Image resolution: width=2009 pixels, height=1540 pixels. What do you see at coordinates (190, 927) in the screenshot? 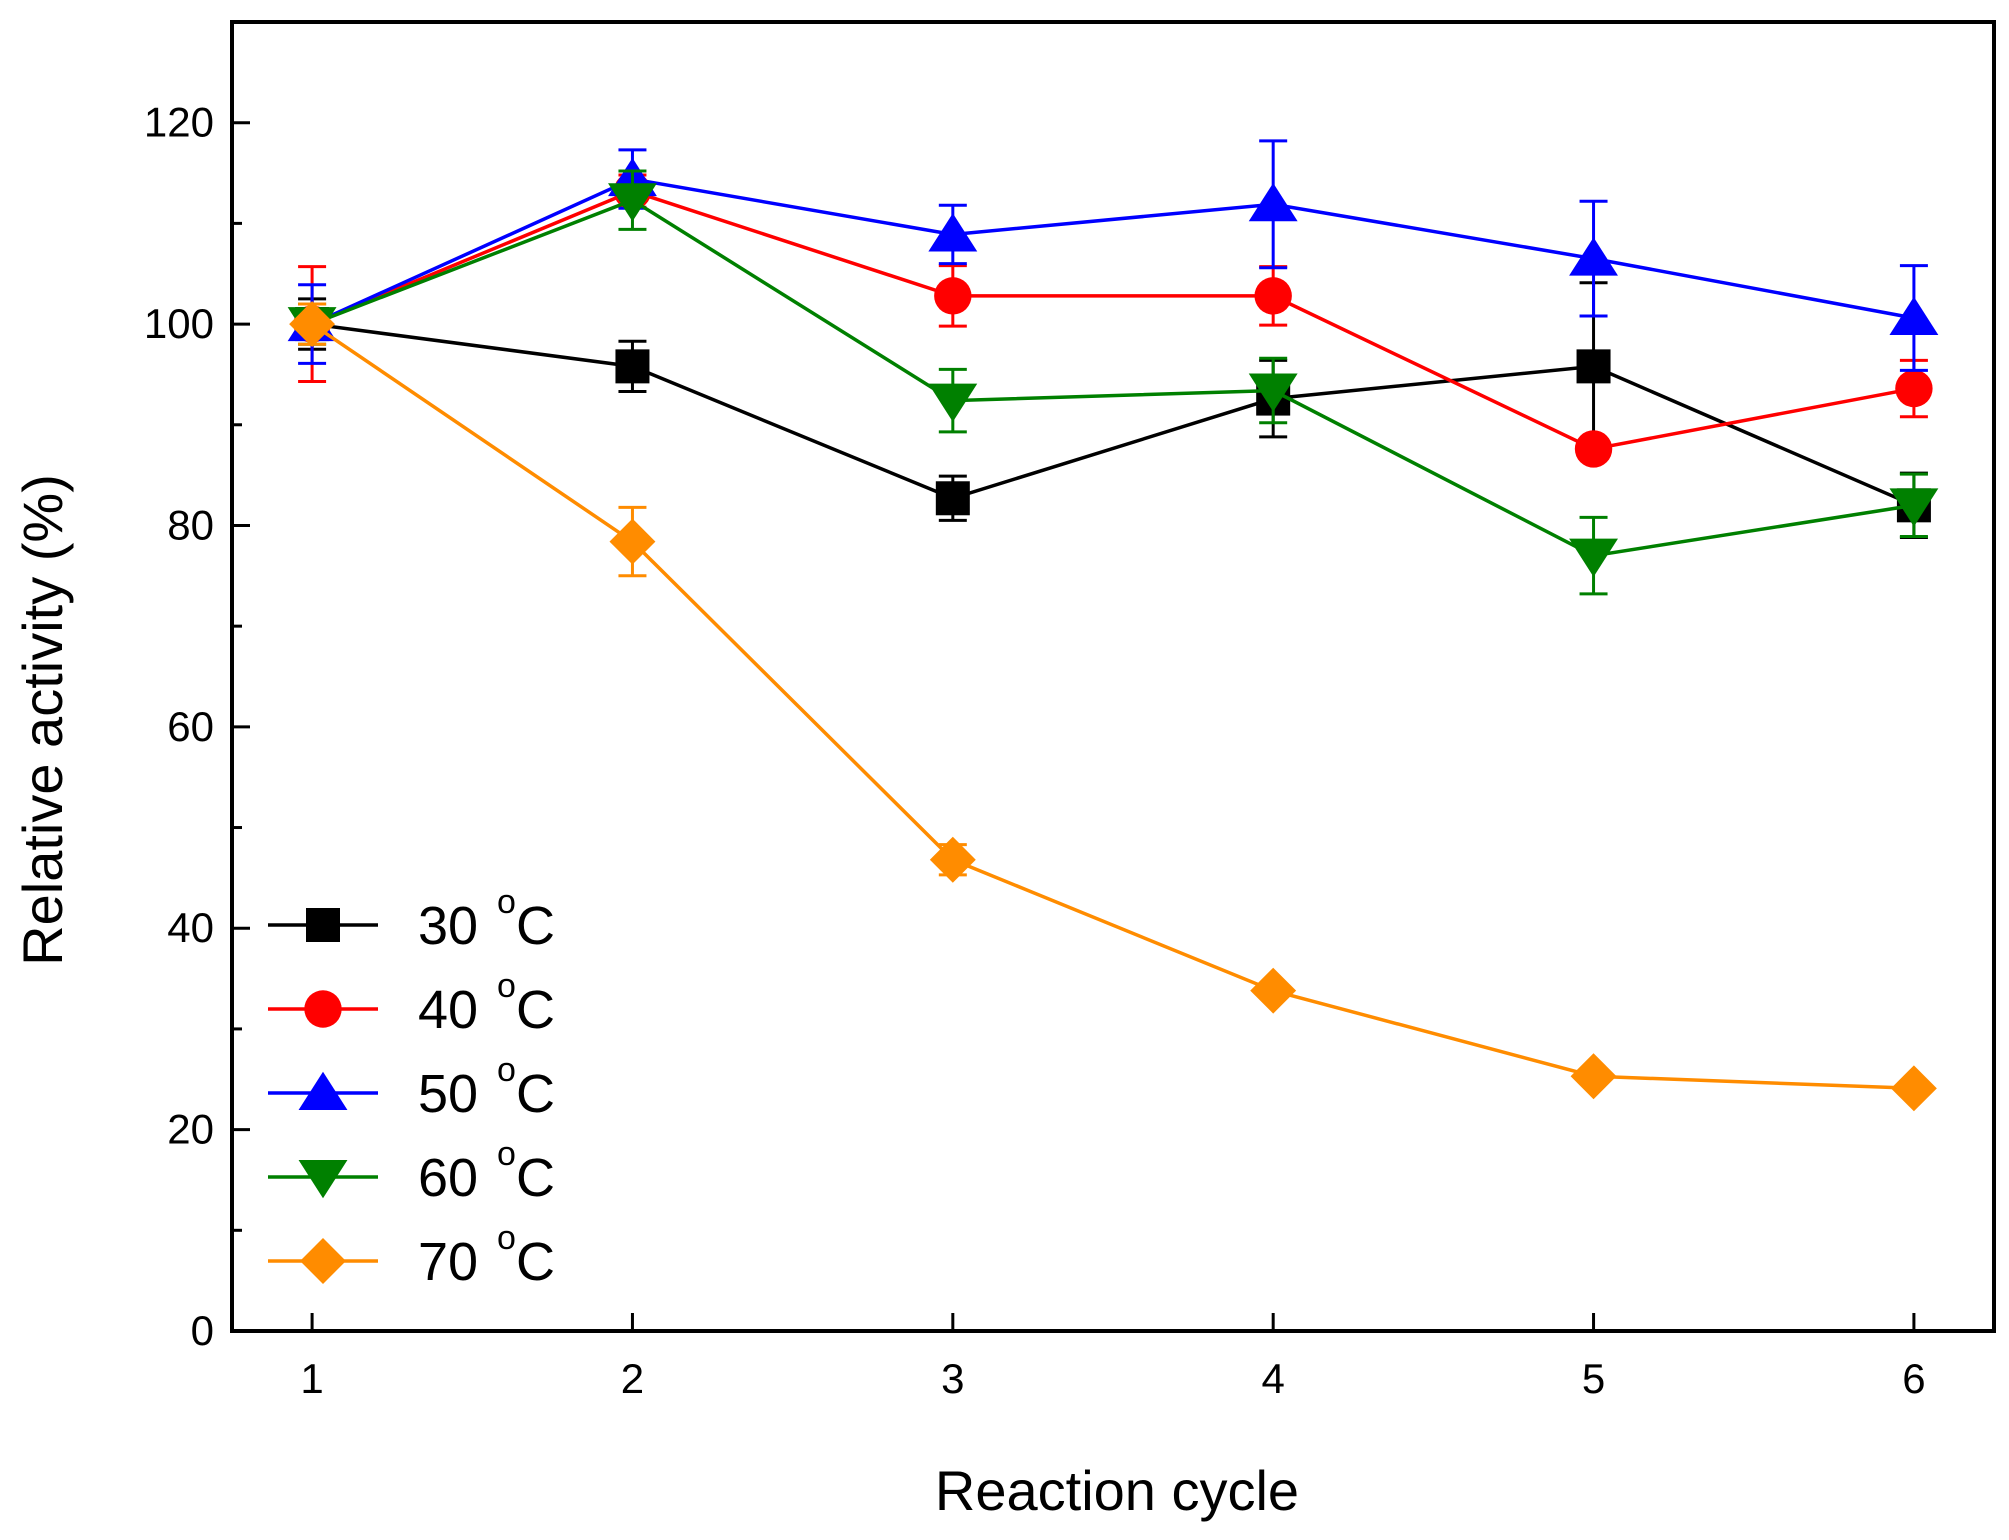
I see `y-tick-label: 40` at bounding box center [190, 927].